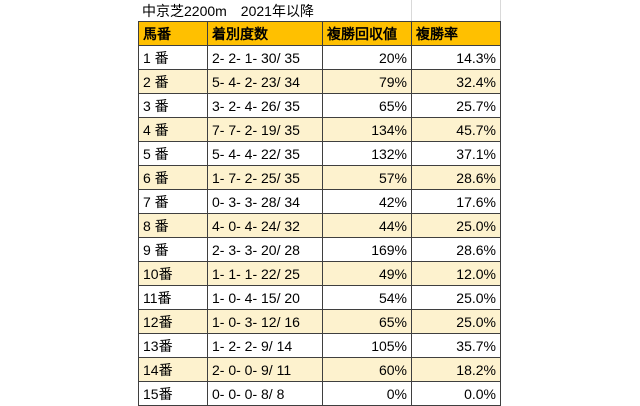 This screenshot has height=406, width=640. What do you see at coordinates (456, 105) in the screenshot?
I see `cell-ritsu: 25.7%` at bounding box center [456, 105].